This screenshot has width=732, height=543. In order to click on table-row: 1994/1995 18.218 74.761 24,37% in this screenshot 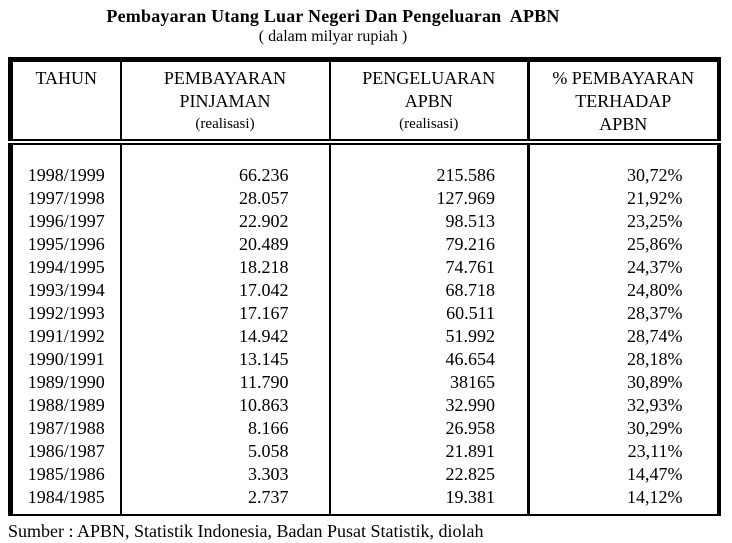, I will do `click(364, 267)`.